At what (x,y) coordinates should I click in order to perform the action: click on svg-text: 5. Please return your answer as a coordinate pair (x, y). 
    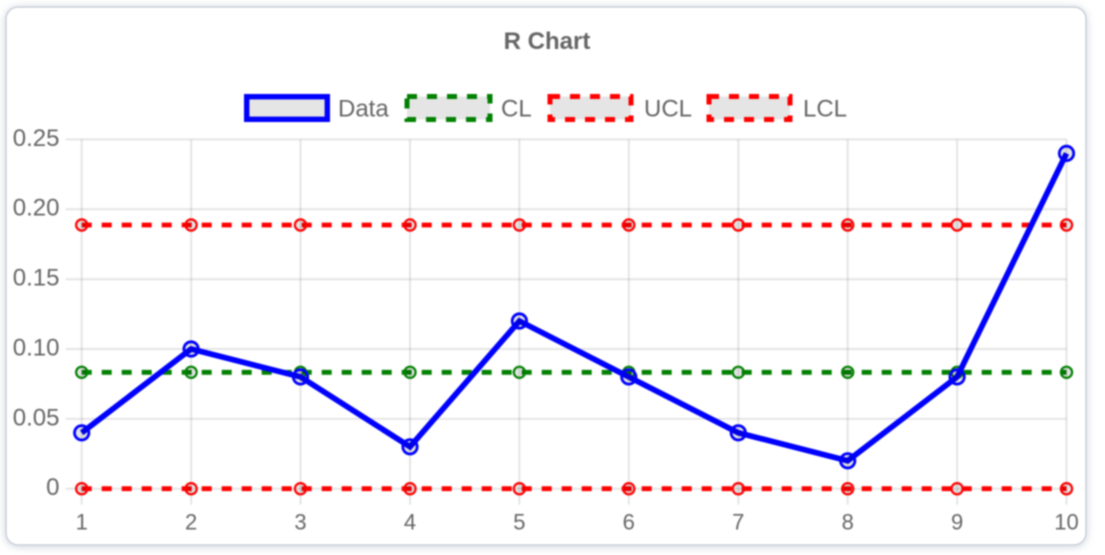
    Looking at the image, I should click on (519, 522).